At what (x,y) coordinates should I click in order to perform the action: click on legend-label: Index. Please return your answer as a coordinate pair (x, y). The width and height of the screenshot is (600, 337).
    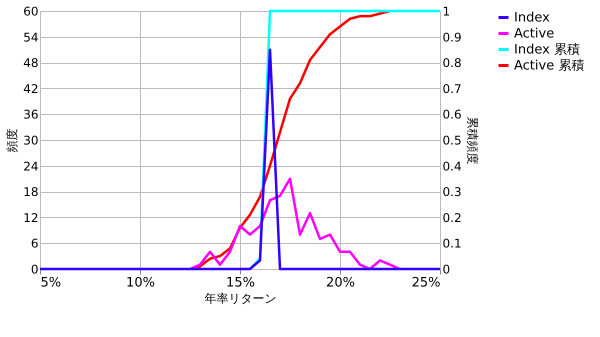
    Looking at the image, I should click on (532, 18).